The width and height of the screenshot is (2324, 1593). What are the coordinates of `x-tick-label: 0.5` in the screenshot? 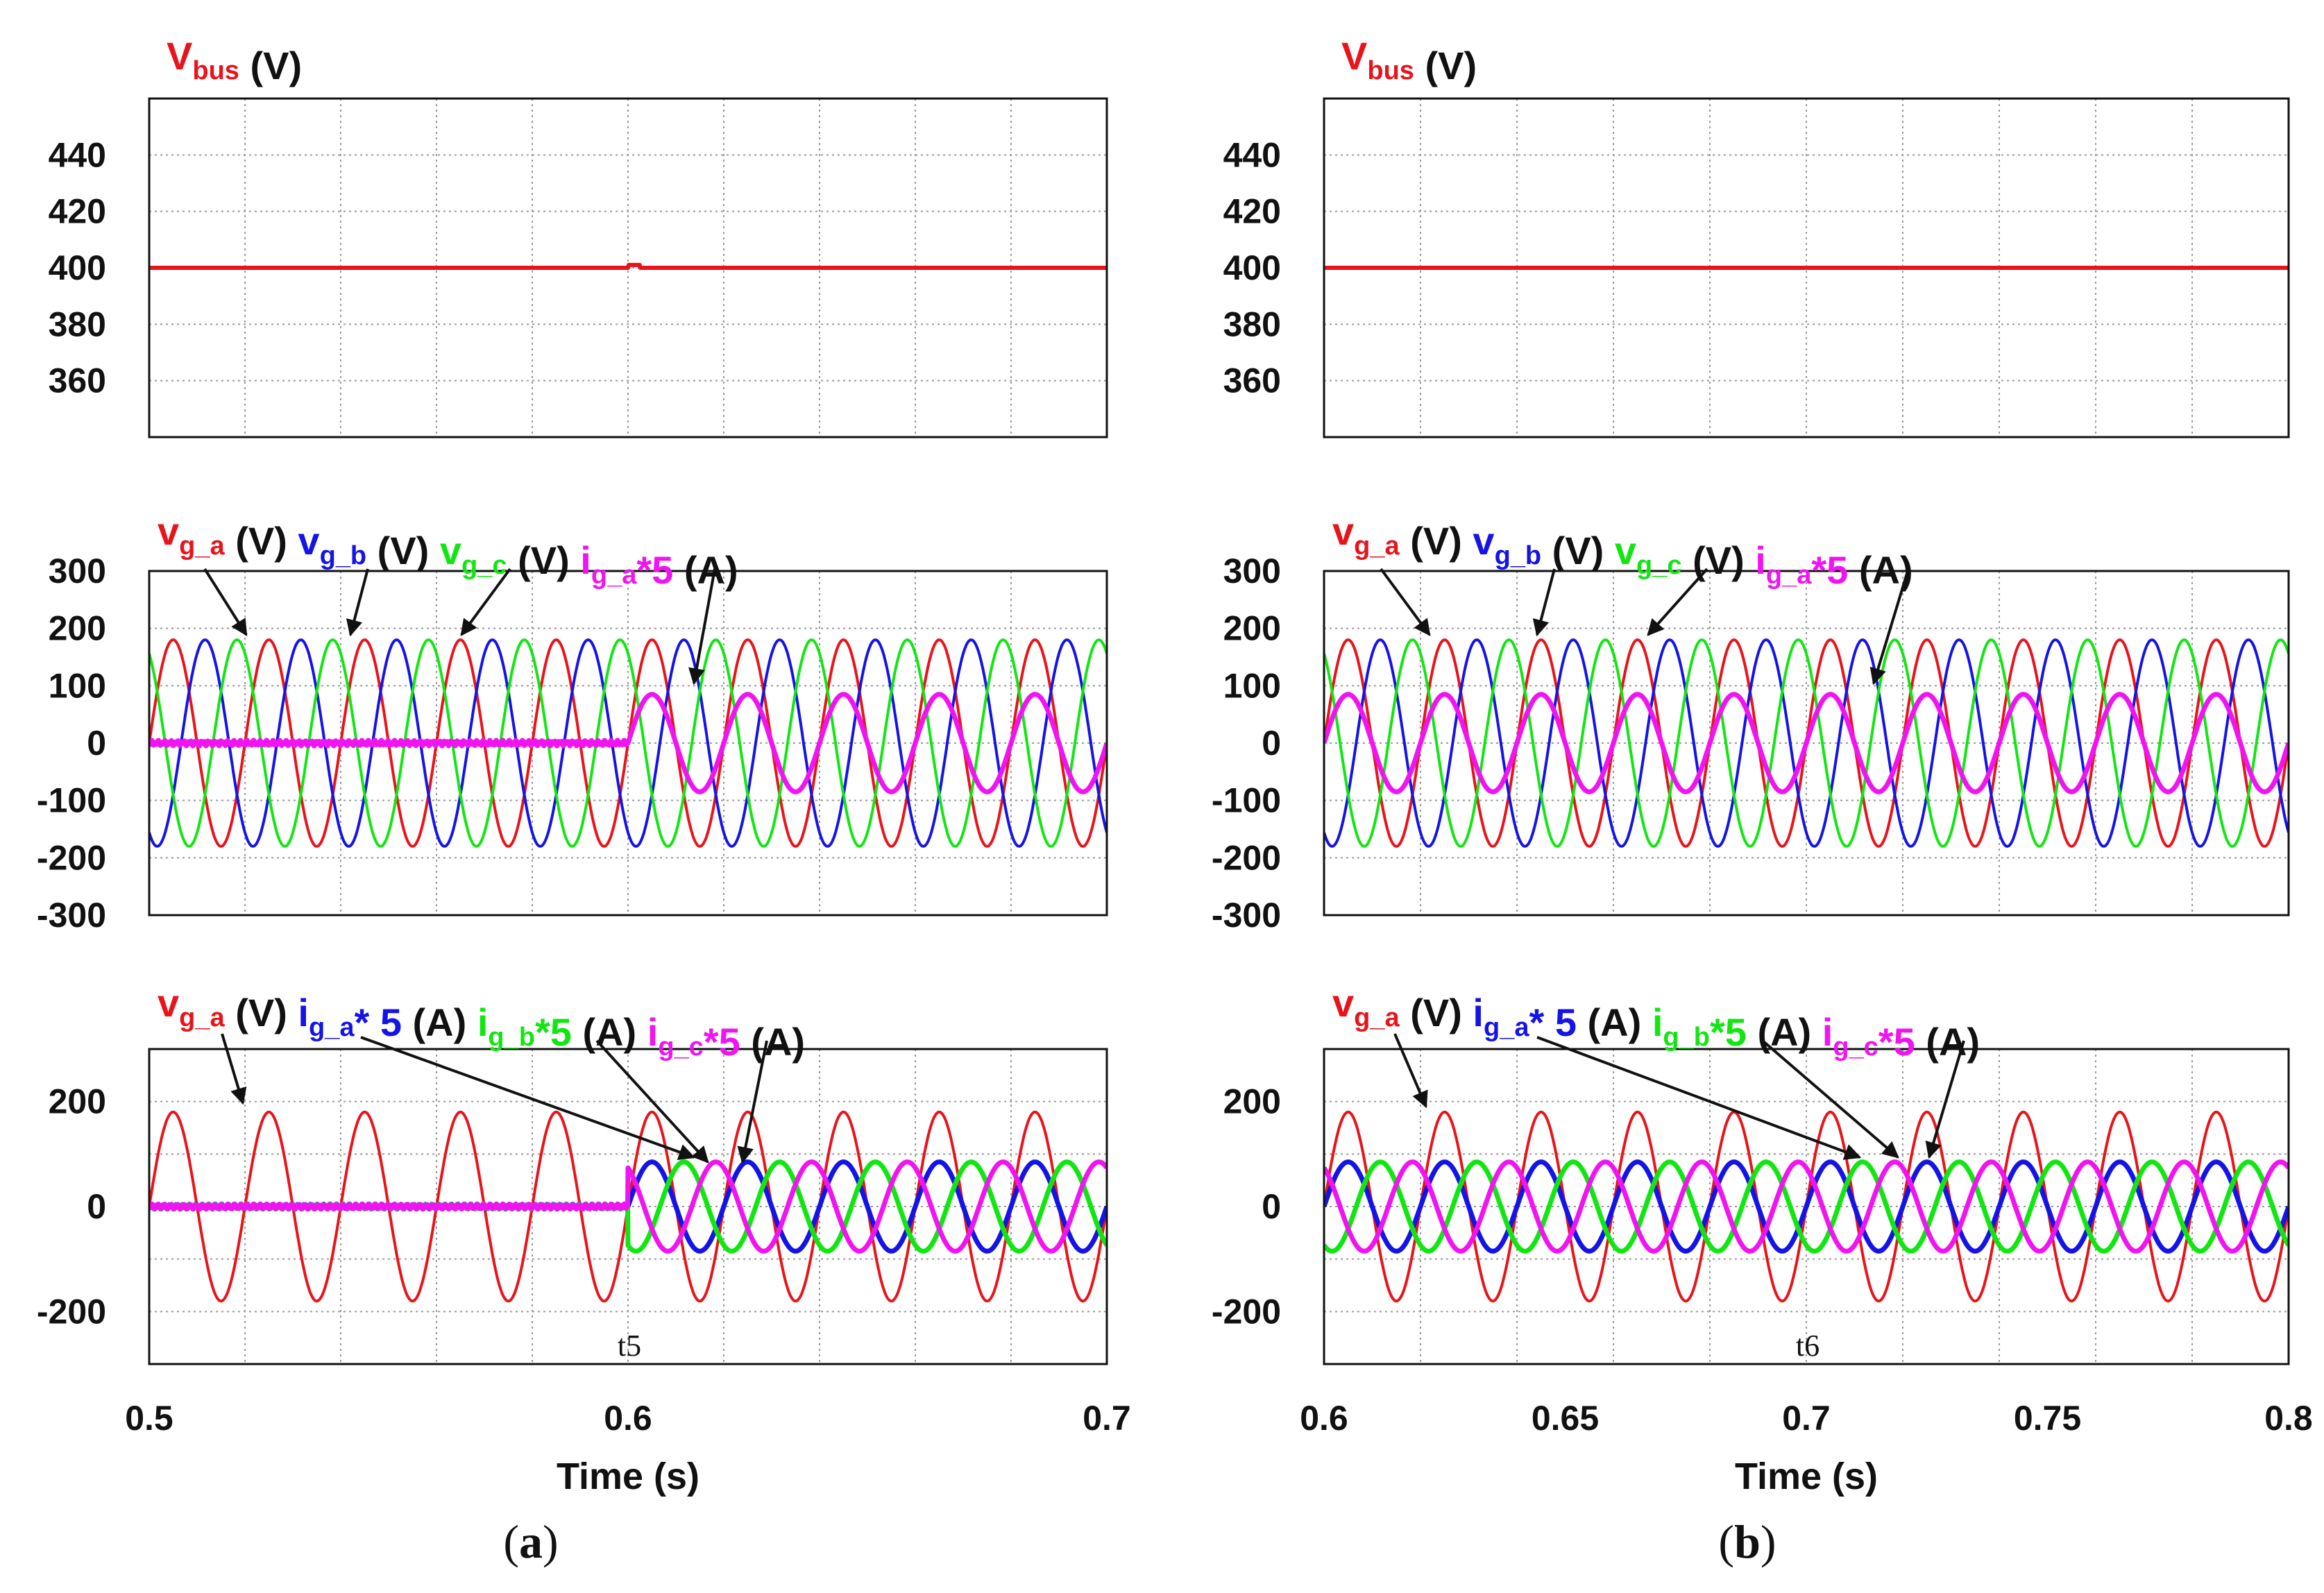 It's located at (149, 1418).